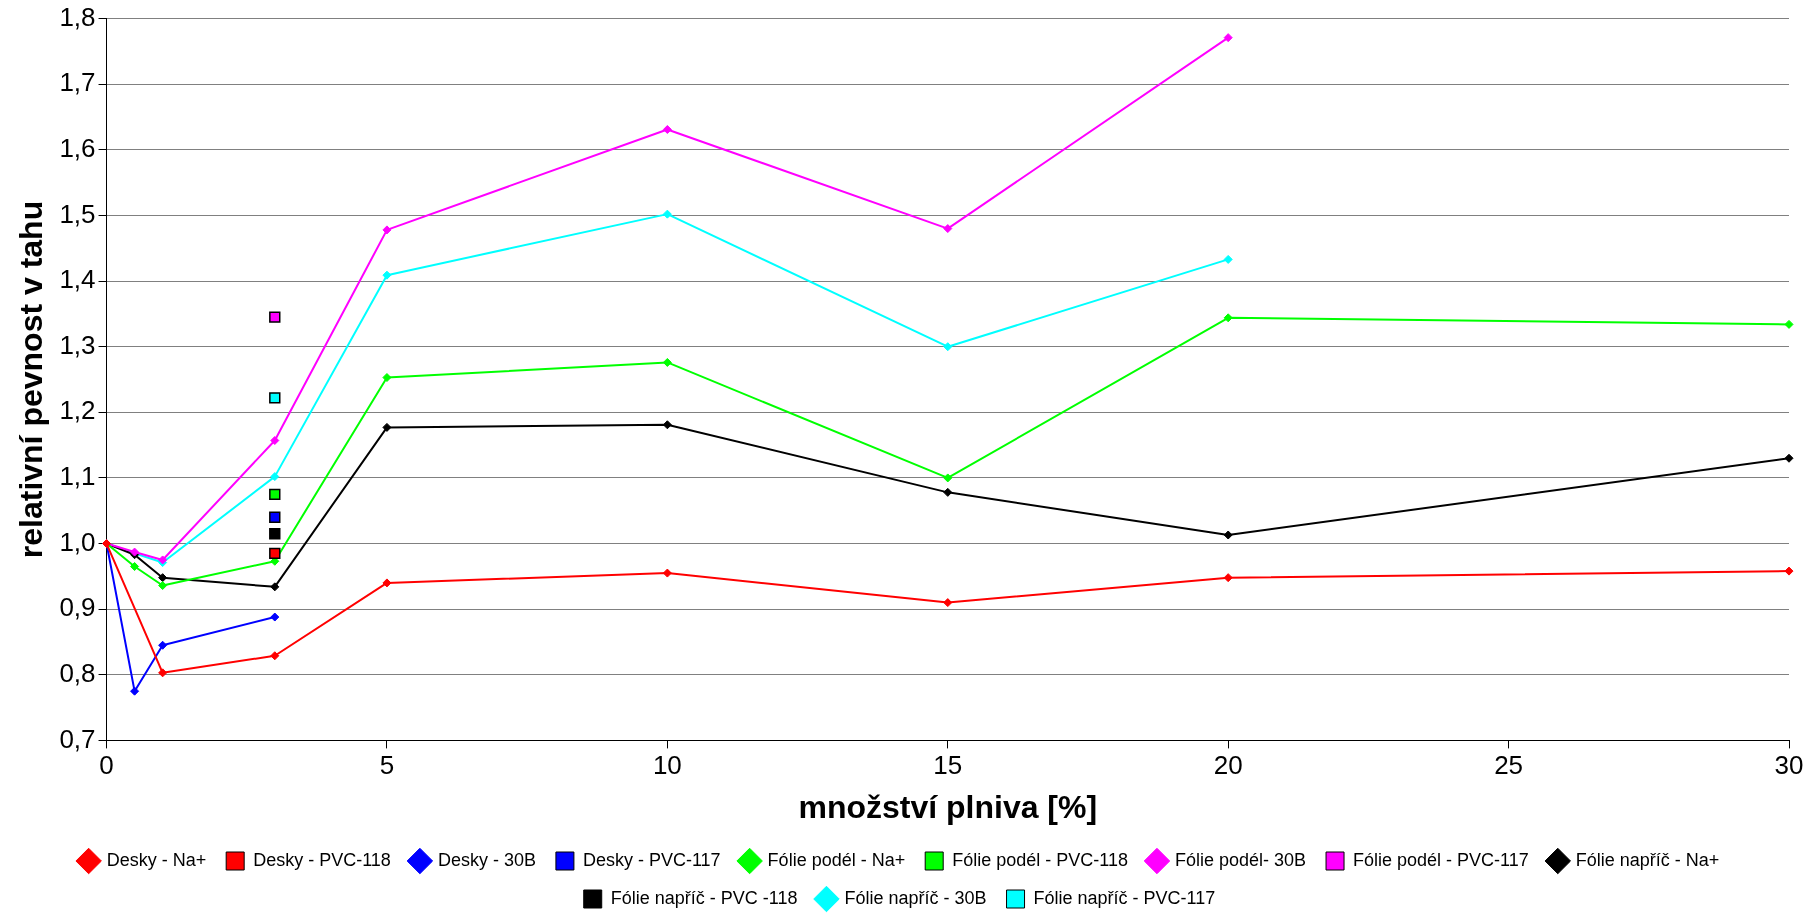 Image resolution: width=1819 pixels, height=918 pixels. I want to click on x-tick-label: 25, so click(1509, 765).